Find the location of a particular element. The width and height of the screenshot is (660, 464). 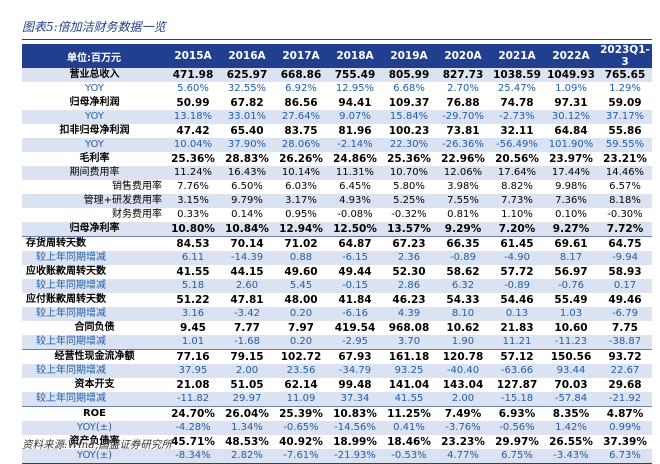

table-cell: -0.08% is located at coordinates (355, 214).